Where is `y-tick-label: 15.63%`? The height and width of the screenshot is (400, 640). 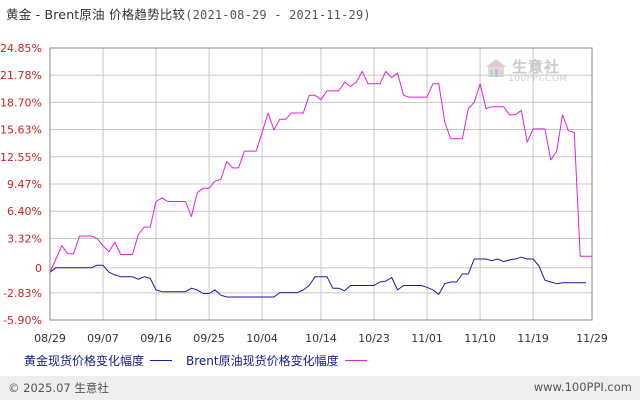
y-tick-label: 15.63% is located at coordinates (21, 130).